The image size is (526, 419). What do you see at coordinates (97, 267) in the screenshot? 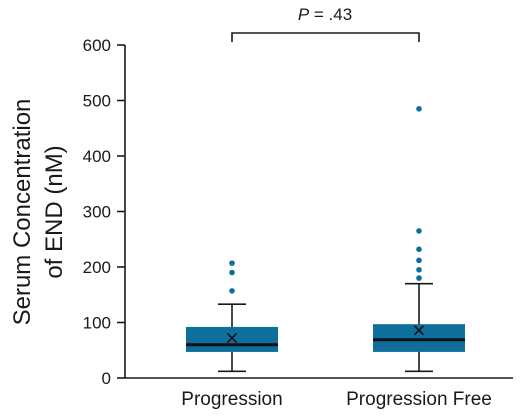
I see `y-tick-label: 200` at bounding box center [97, 267].